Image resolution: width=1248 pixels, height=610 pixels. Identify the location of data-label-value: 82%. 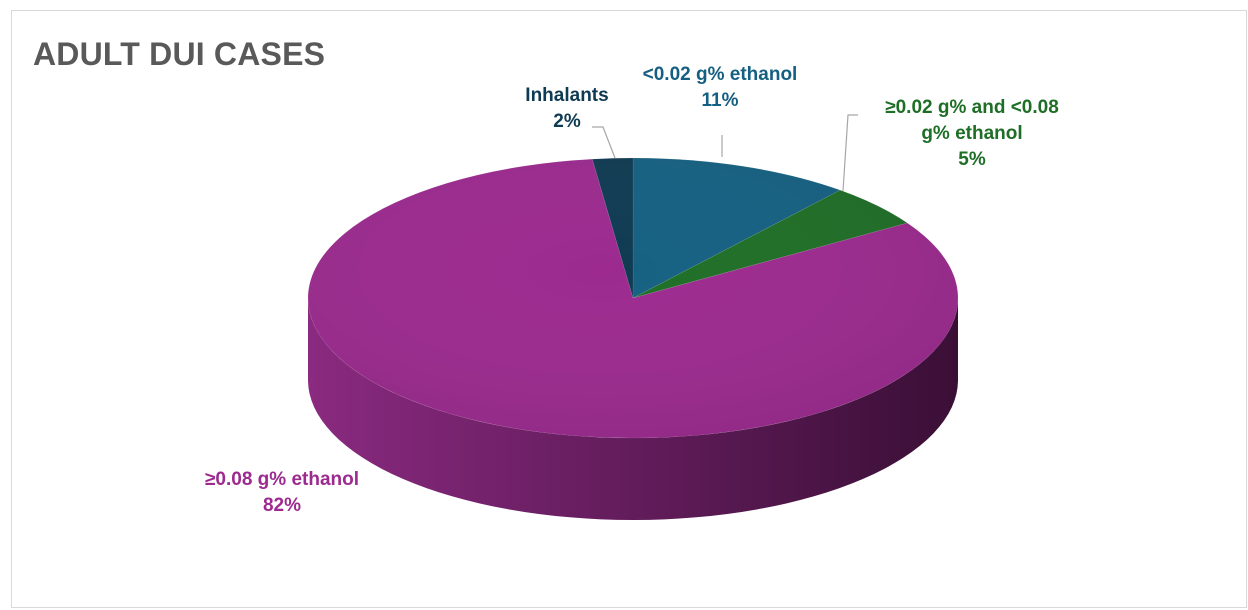
(282, 505).